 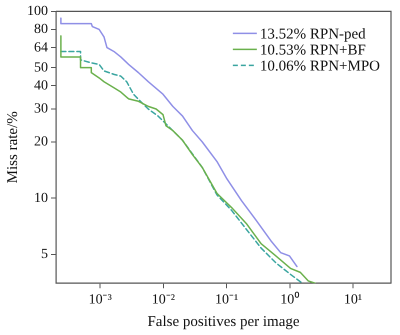 What do you see at coordinates (163, 300) in the screenshot?
I see `x-tick-label: 10⁻²` at bounding box center [163, 300].